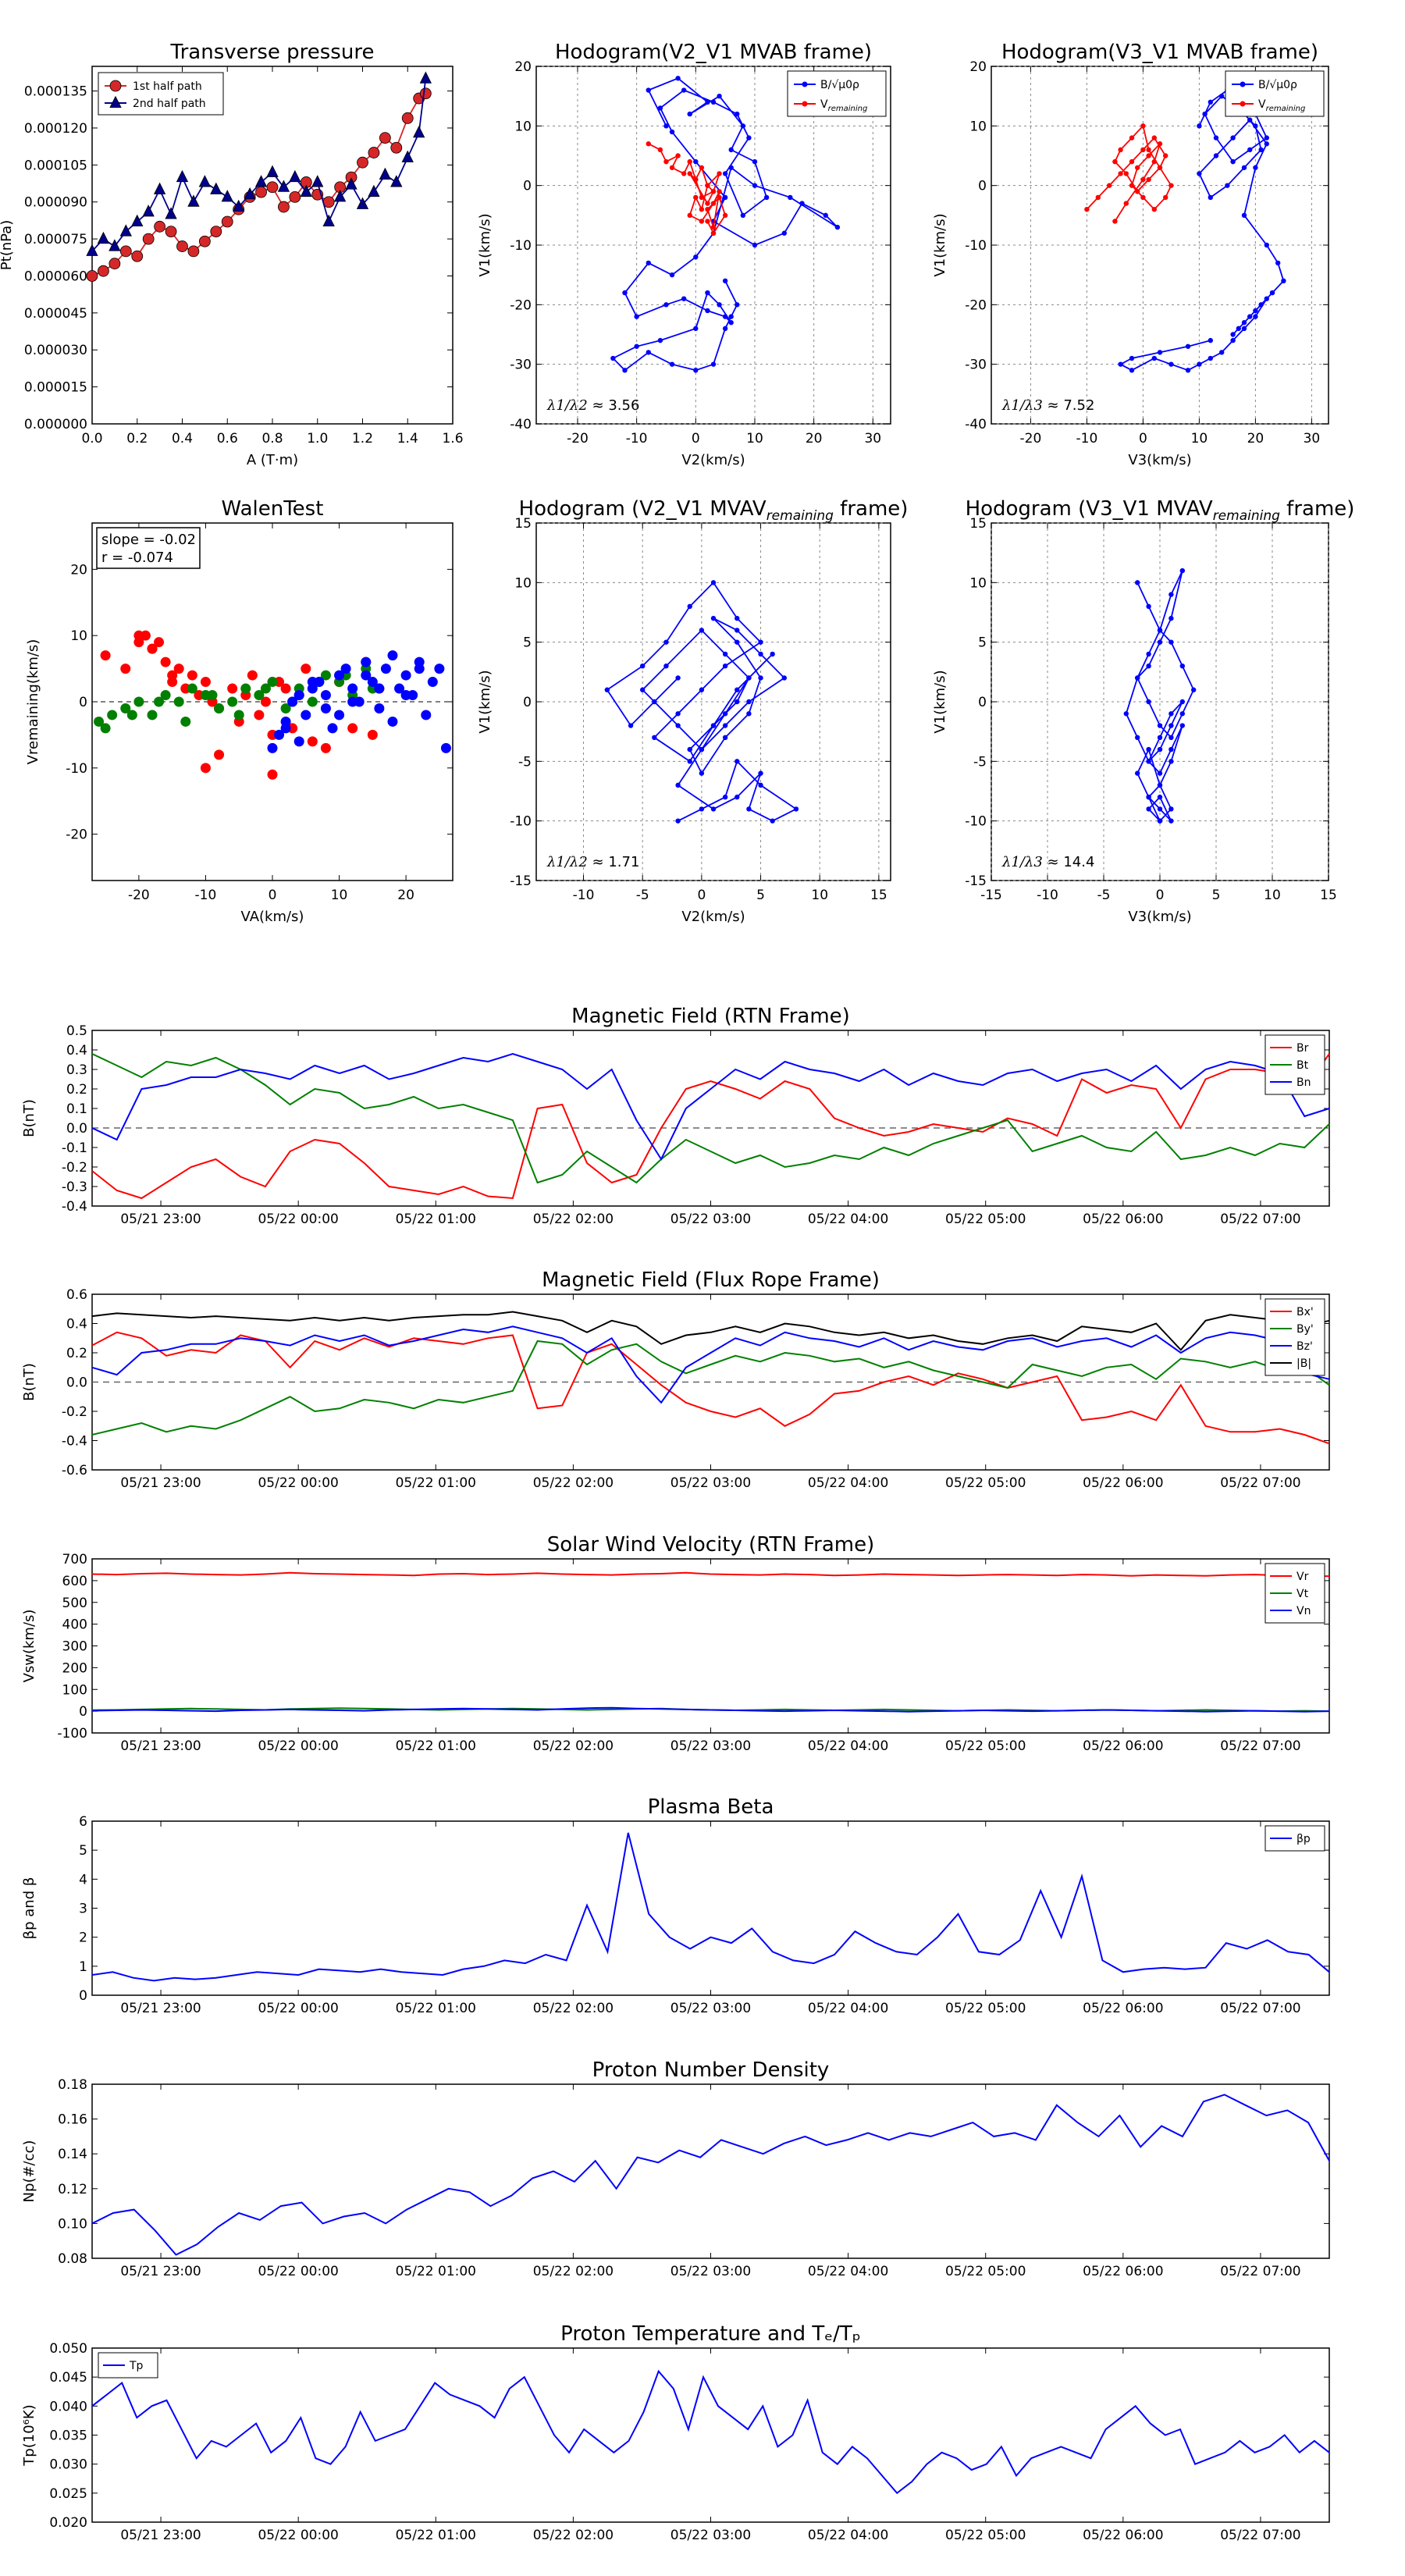 The height and width of the screenshot is (2576, 1405). Describe the element at coordinates (29, 2435) in the screenshot. I see `tp-y-label: Tp(10⁶K)` at that location.